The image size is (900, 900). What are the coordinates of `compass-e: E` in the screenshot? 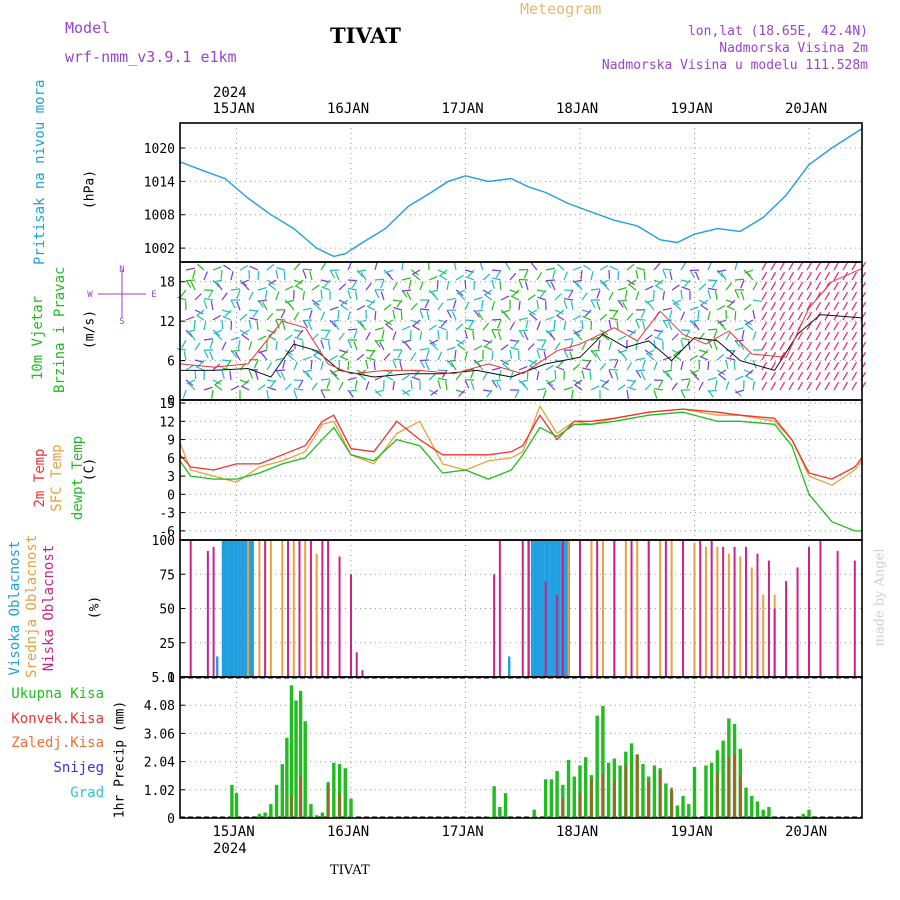 It's located at (153, 295).